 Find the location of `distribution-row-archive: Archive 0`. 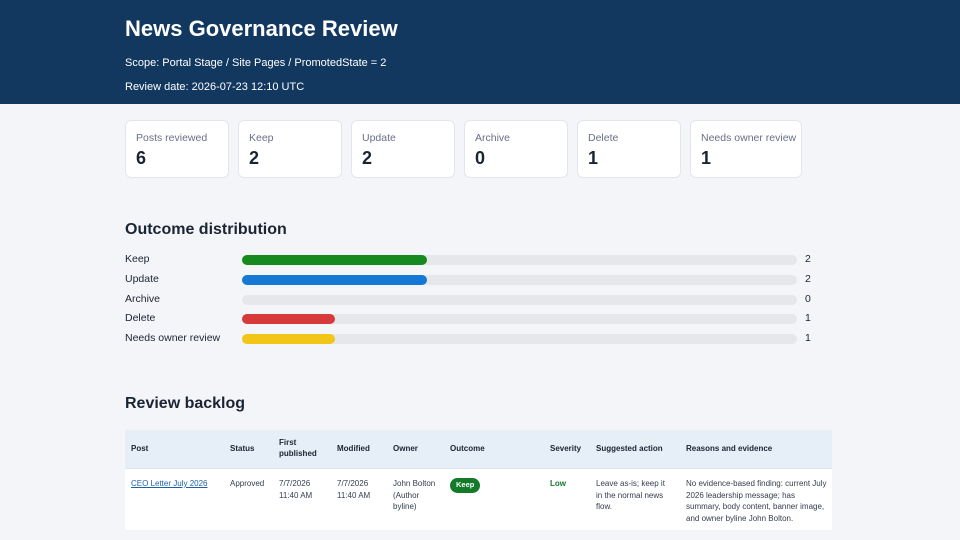

distribution-row-archive: Archive 0 is located at coordinates (470, 300).